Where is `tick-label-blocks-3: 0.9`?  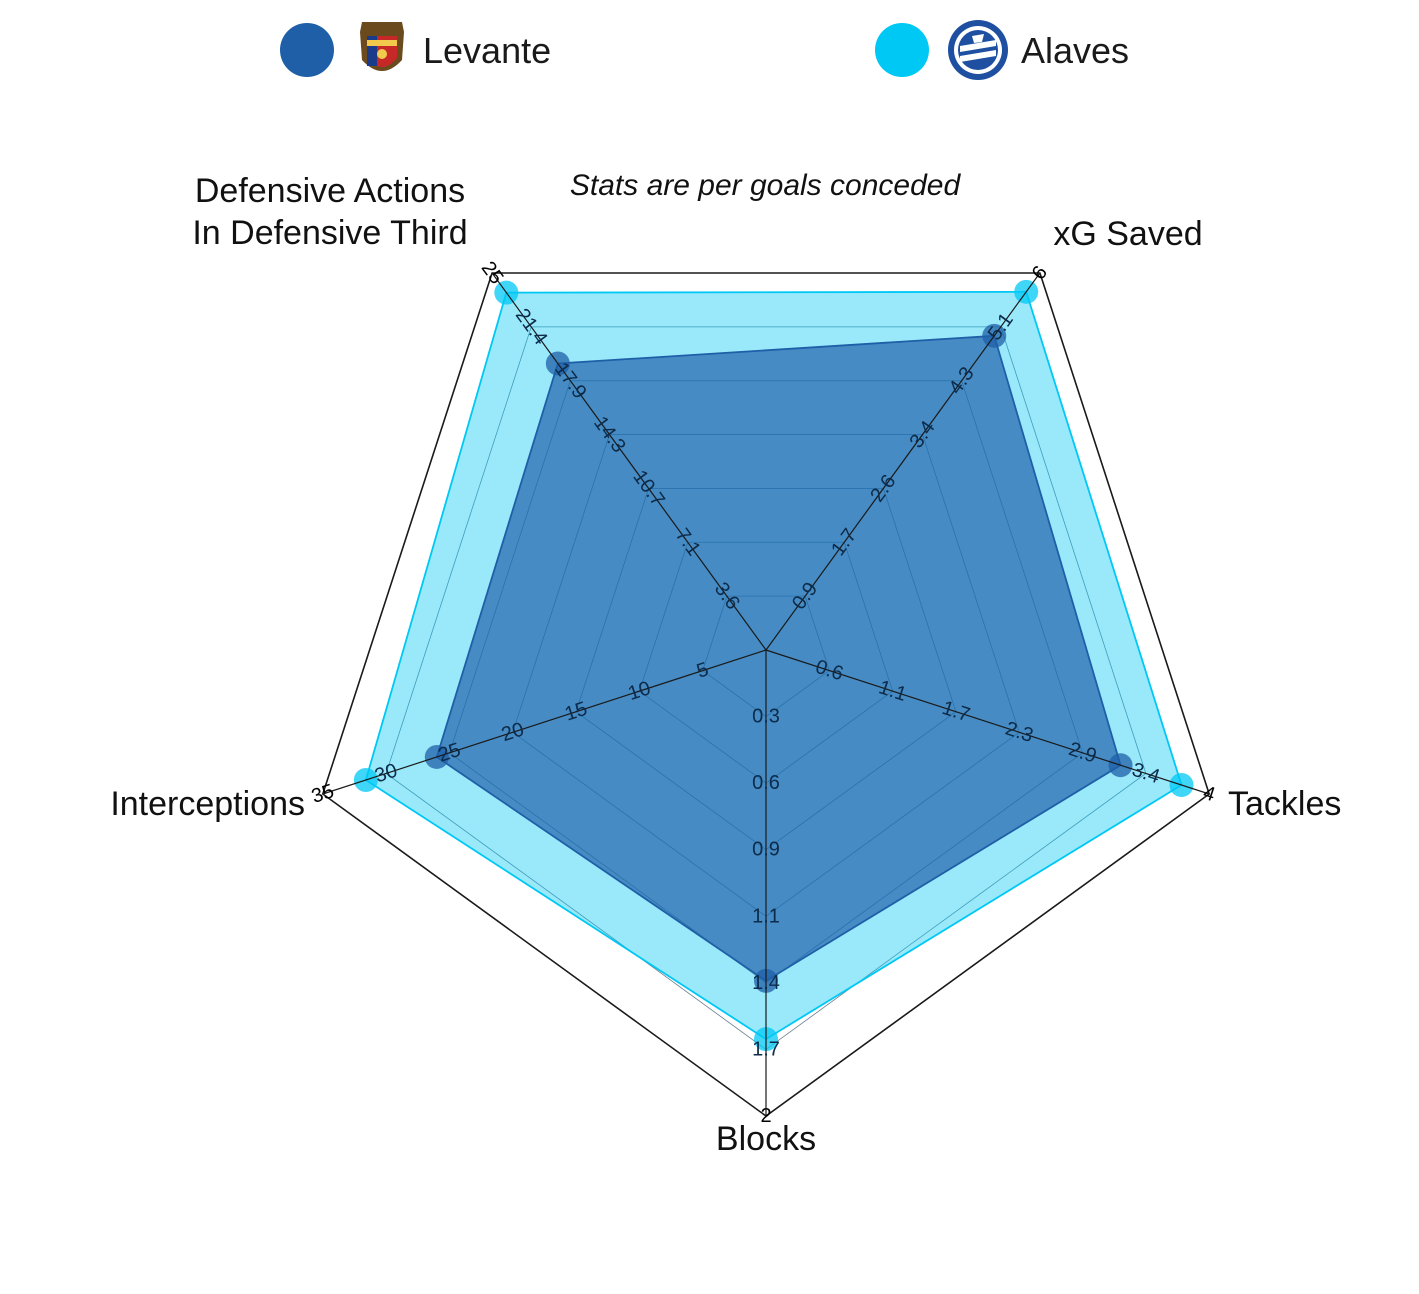
tick-label-blocks-3: 0.9 is located at coordinates (766, 850).